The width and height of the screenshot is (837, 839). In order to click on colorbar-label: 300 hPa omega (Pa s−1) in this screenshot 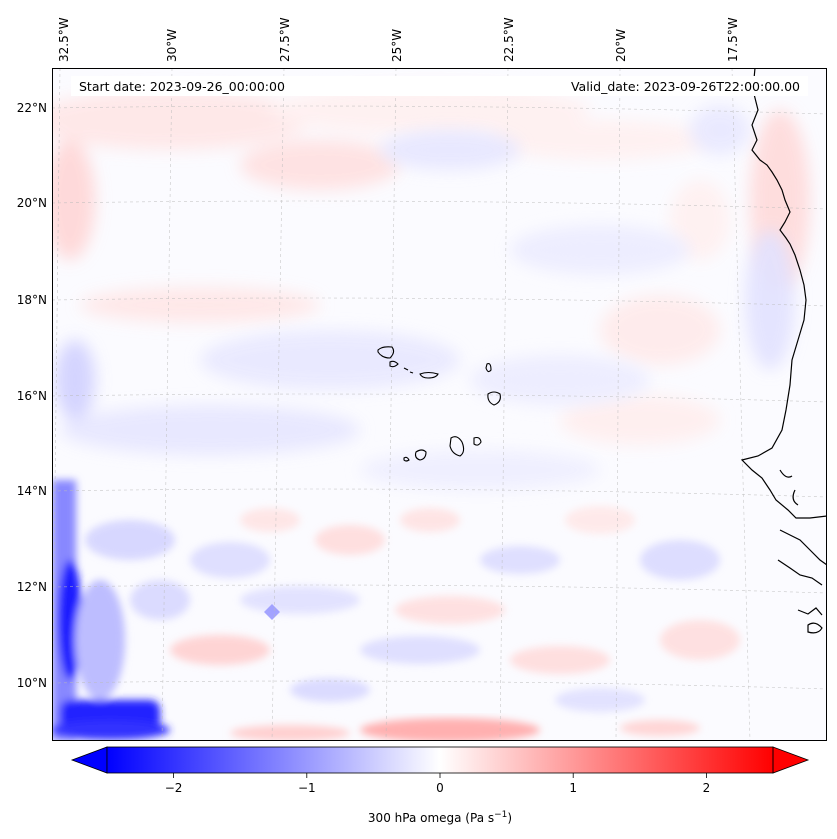, I will do `click(440, 817)`.